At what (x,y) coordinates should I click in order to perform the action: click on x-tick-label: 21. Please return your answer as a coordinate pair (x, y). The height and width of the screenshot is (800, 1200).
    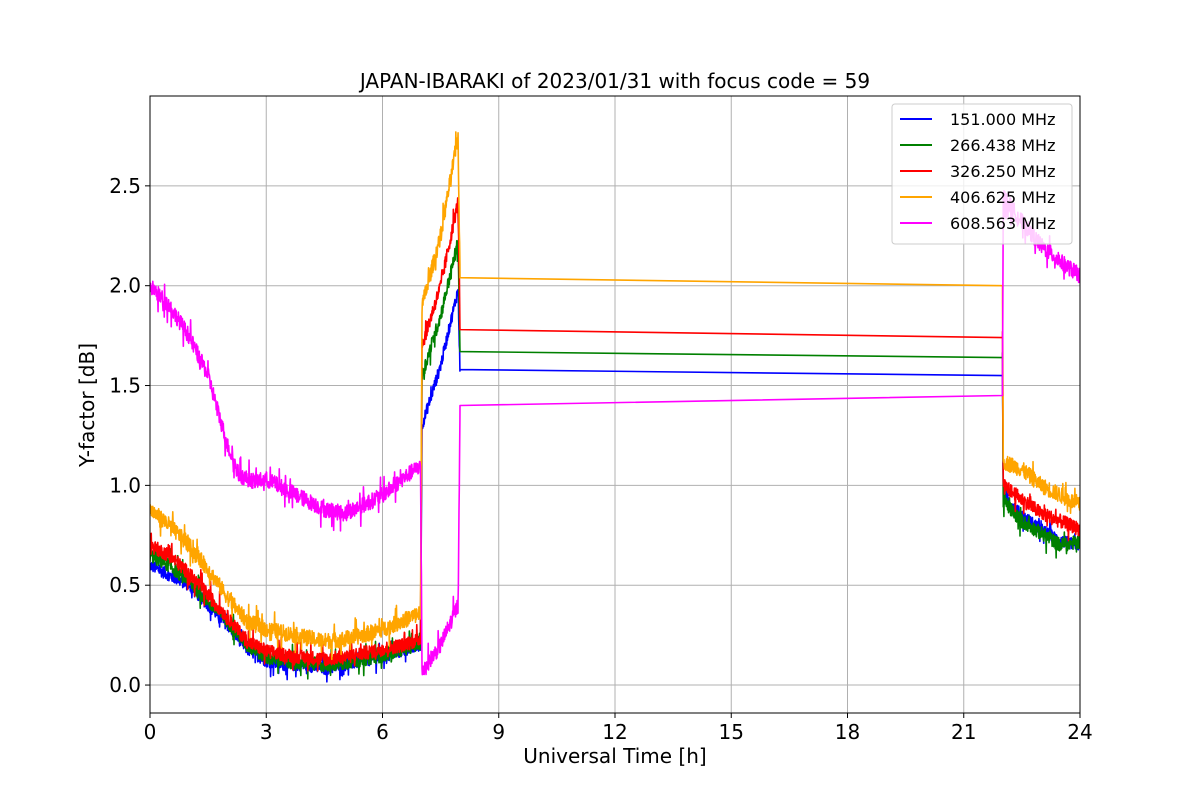
    Looking at the image, I should click on (963, 732).